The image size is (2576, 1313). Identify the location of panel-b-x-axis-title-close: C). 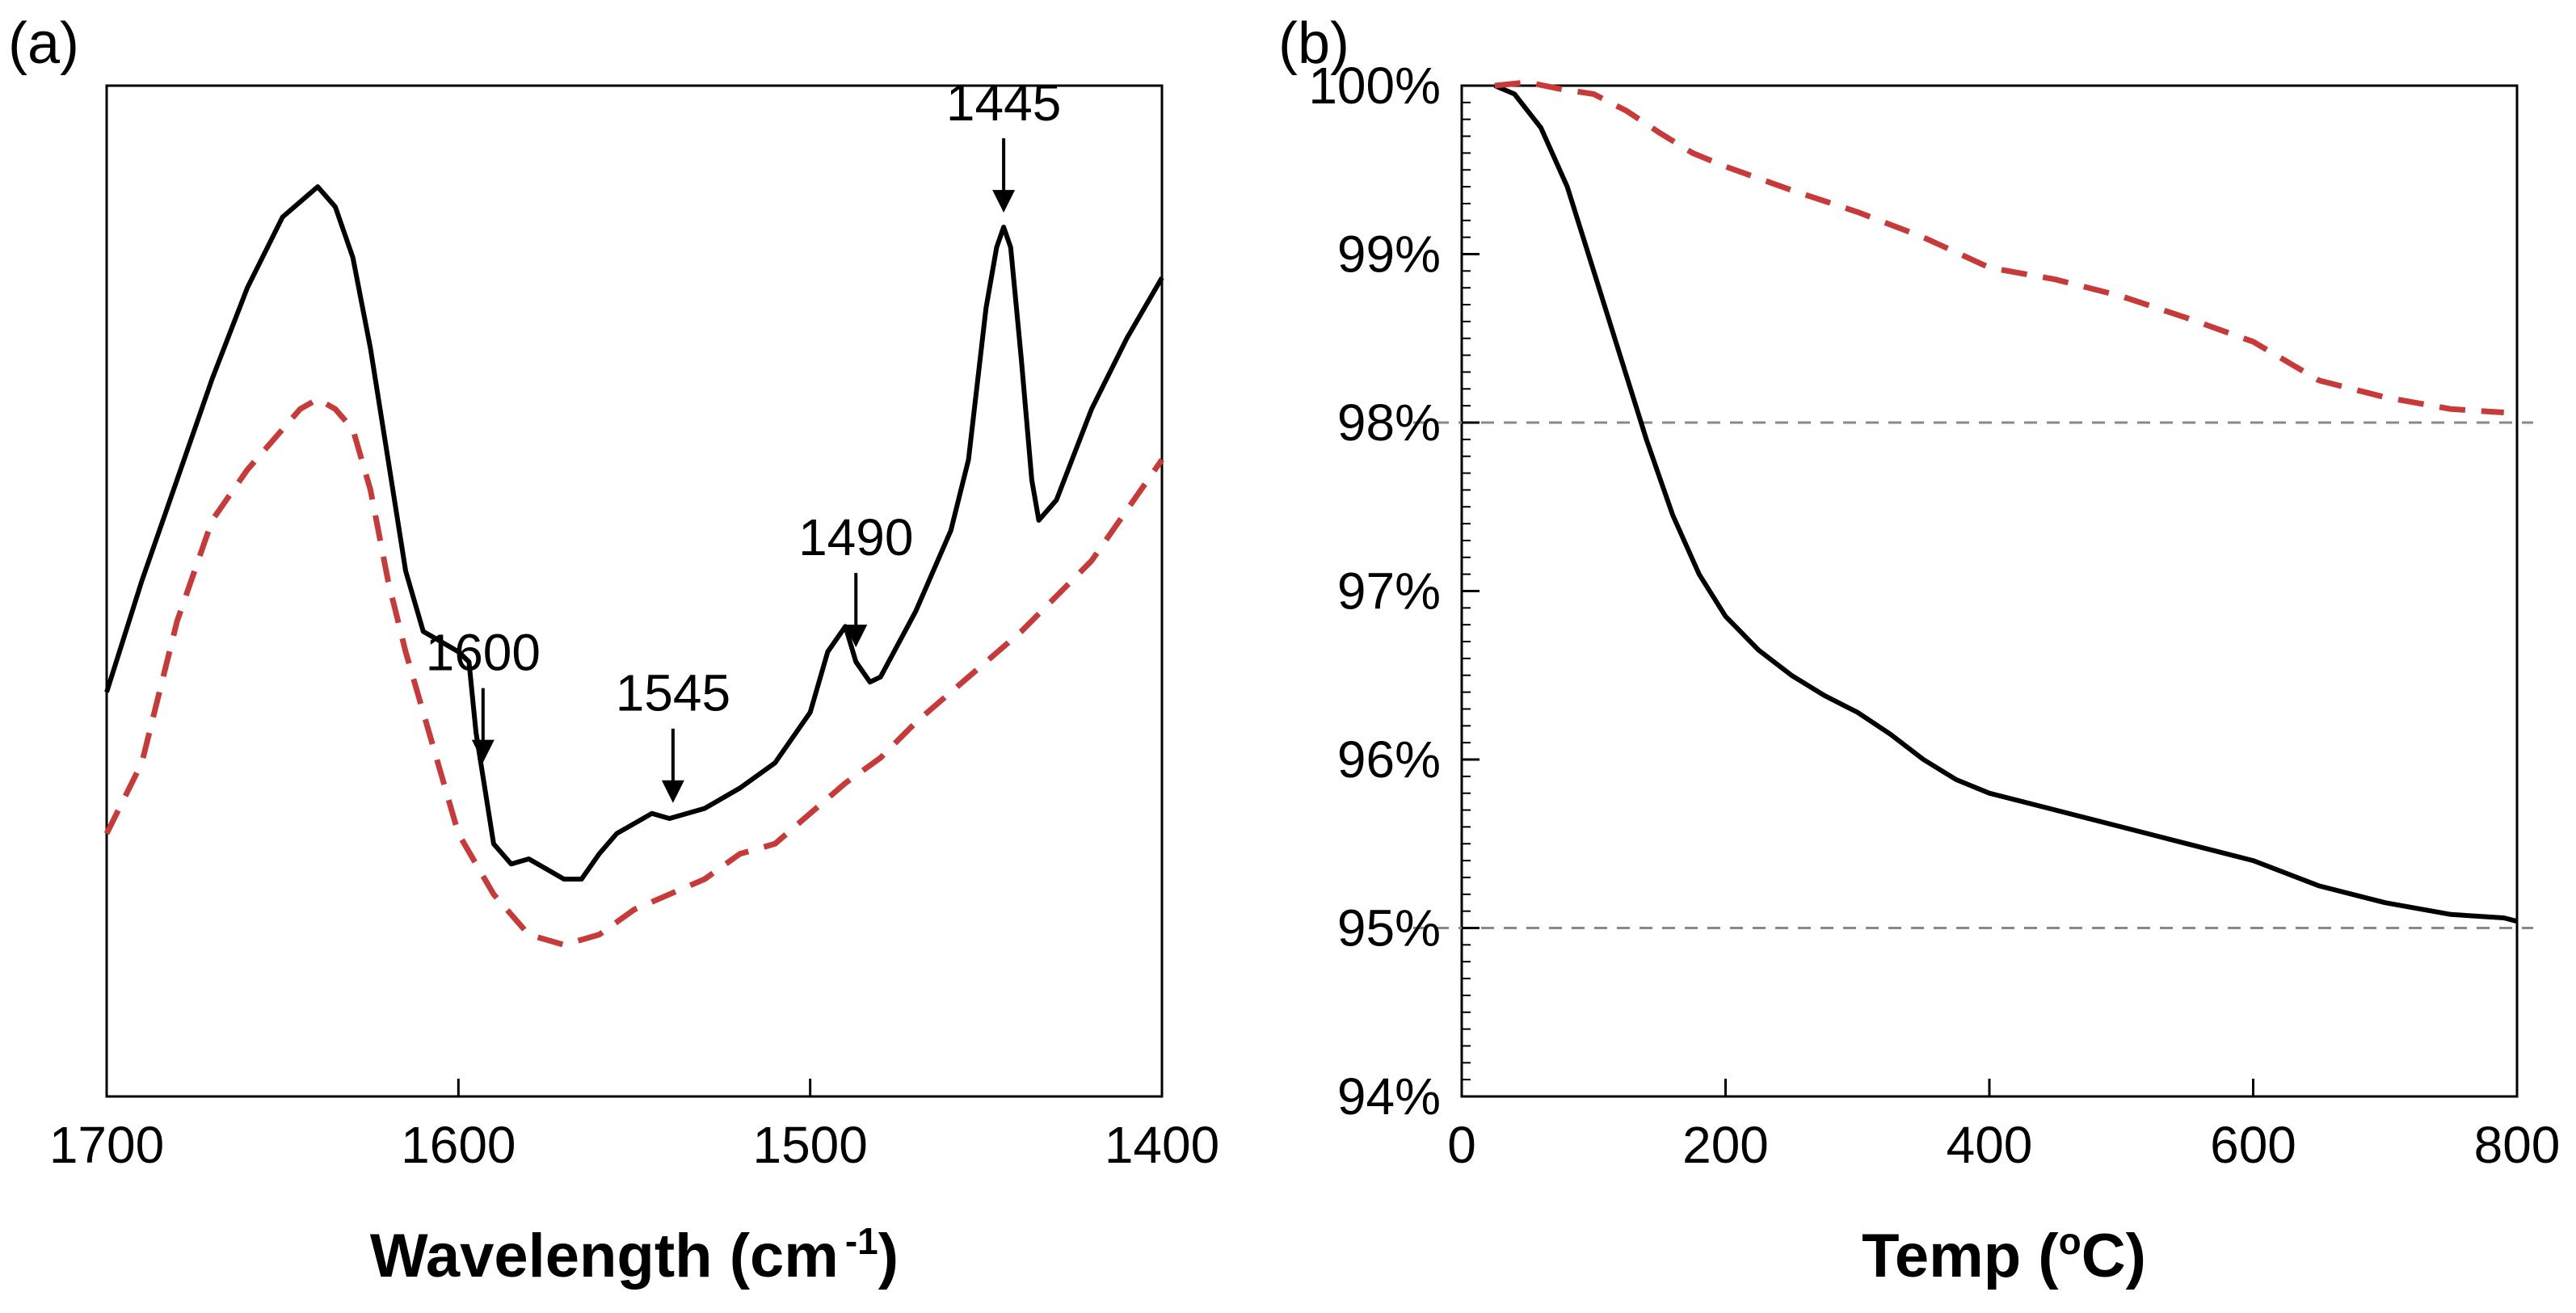
(2113, 1256).